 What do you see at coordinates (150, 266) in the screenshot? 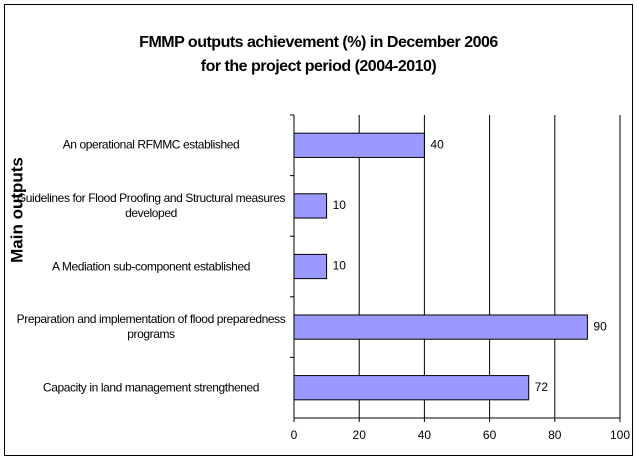
I see `y-tick-label: A Mediation sub-component established` at bounding box center [150, 266].